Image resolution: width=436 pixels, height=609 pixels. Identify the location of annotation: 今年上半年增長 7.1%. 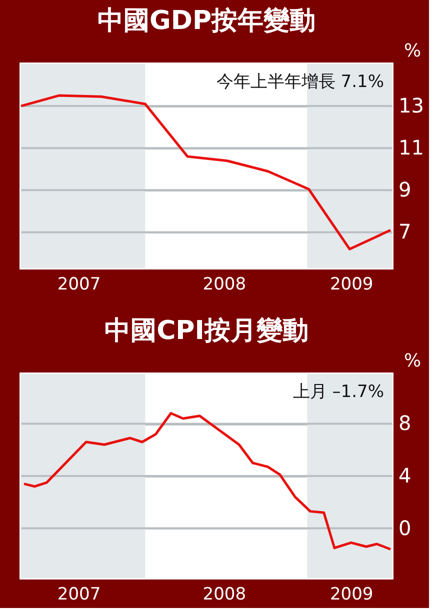
(300, 82).